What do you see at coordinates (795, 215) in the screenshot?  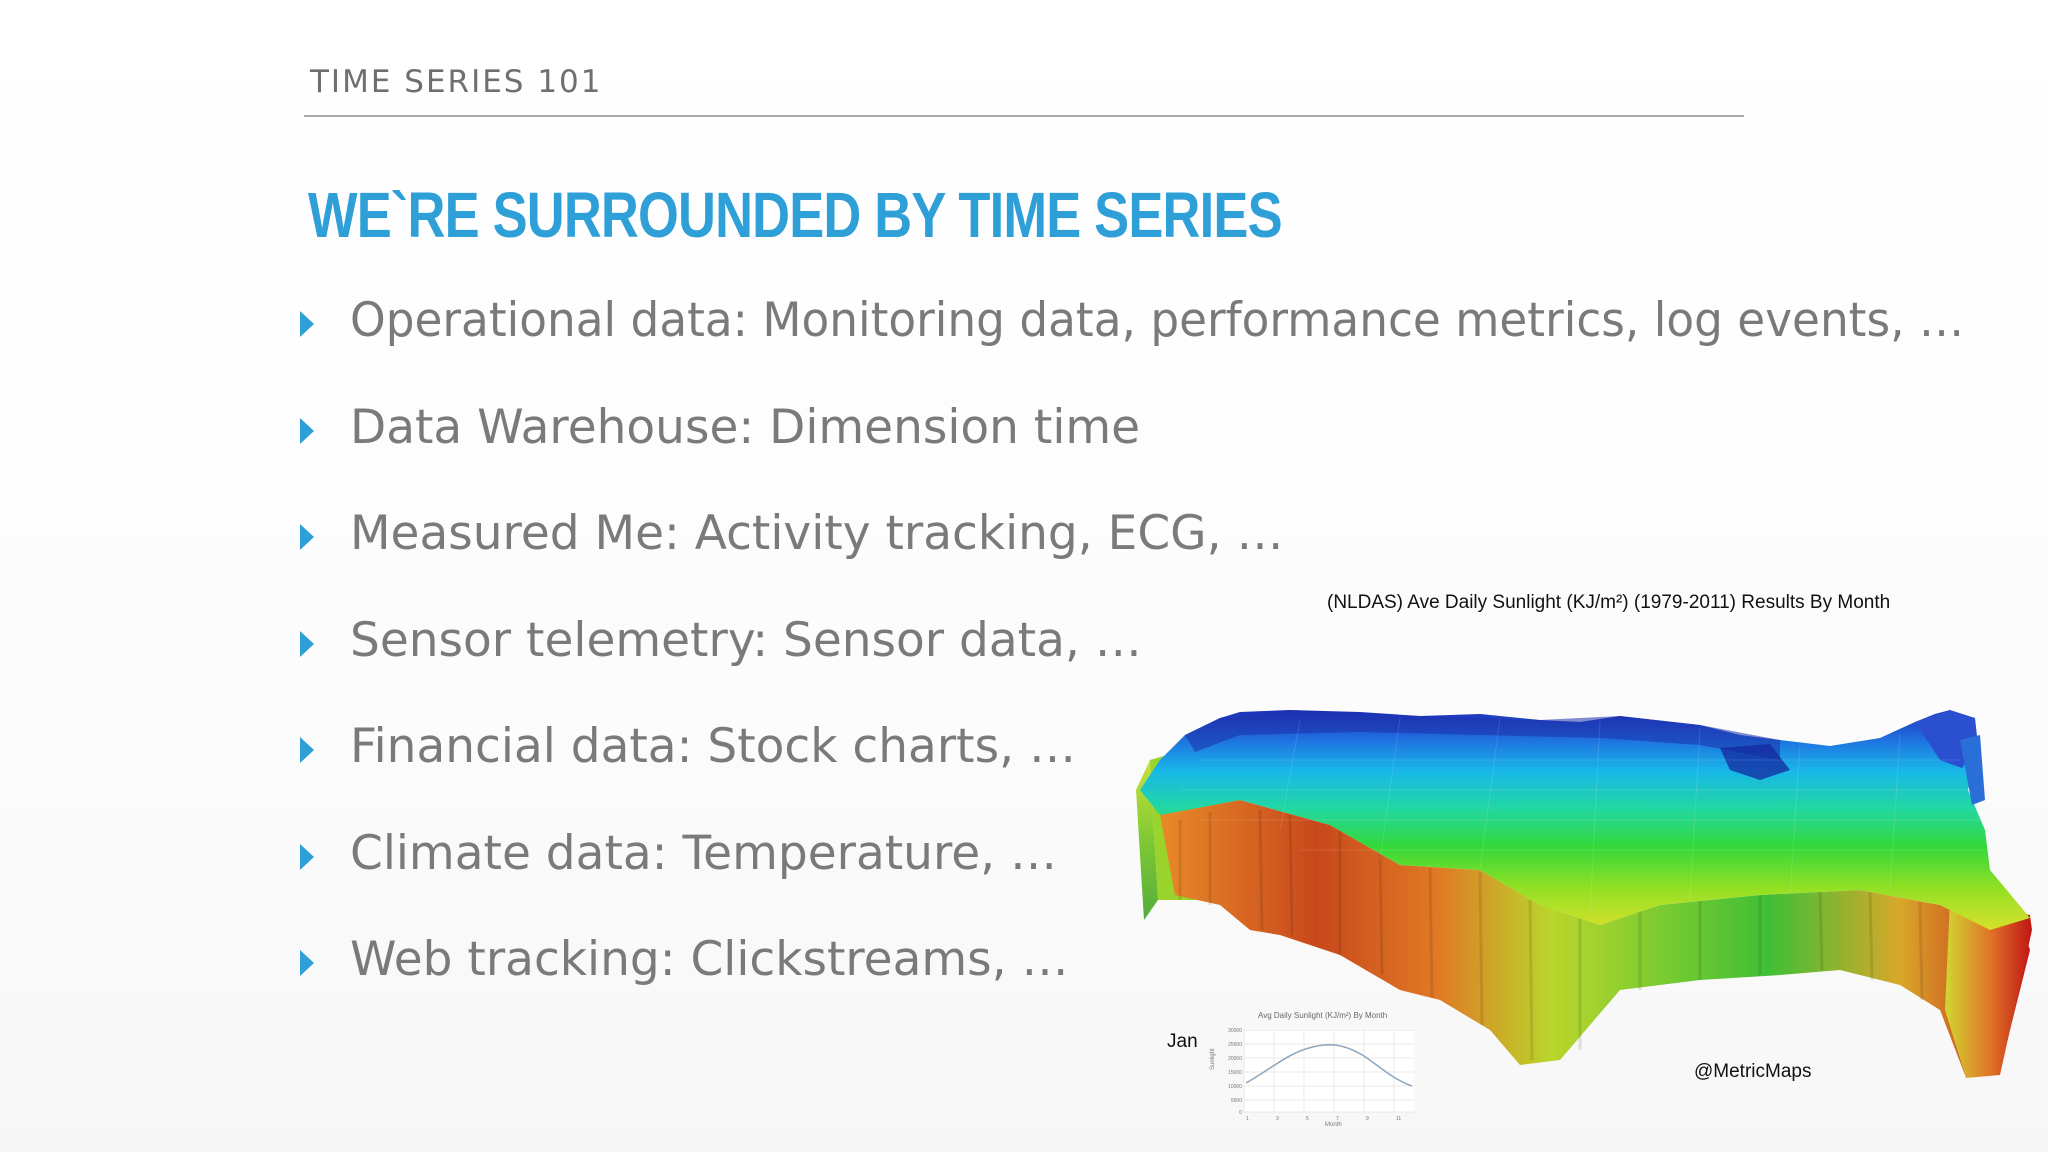 I see `slide-title: WE`RE SURROUNDED BY TIME SERIES` at bounding box center [795, 215].